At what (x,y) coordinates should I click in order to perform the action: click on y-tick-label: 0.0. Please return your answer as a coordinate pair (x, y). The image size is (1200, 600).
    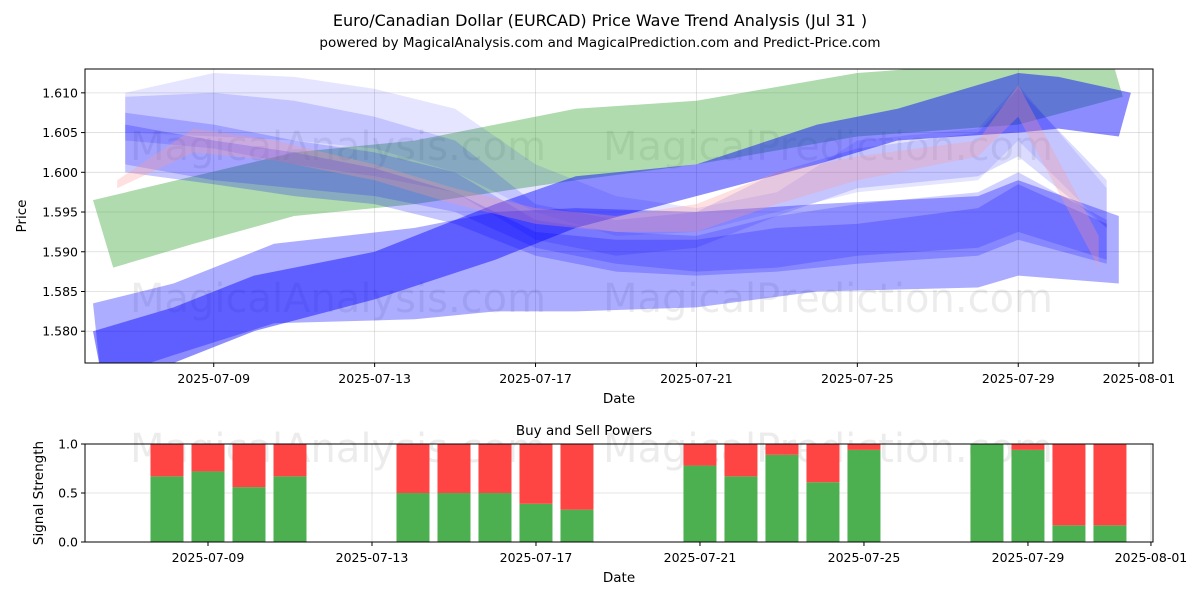
    Looking at the image, I should click on (68, 542).